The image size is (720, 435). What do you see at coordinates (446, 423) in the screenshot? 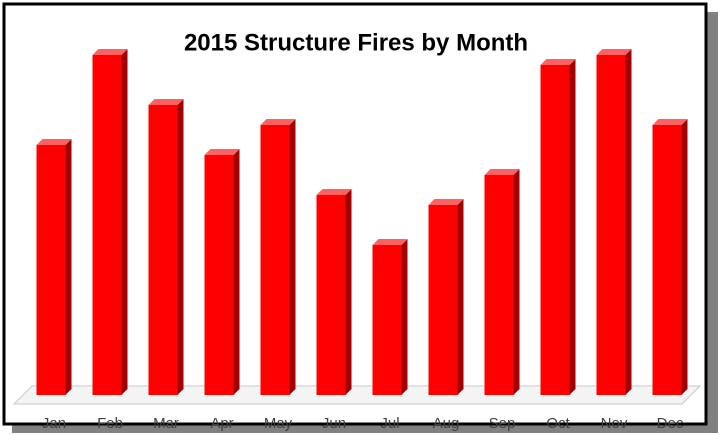
I see `x-tick-label: Aug` at bounding box center [446, 423].